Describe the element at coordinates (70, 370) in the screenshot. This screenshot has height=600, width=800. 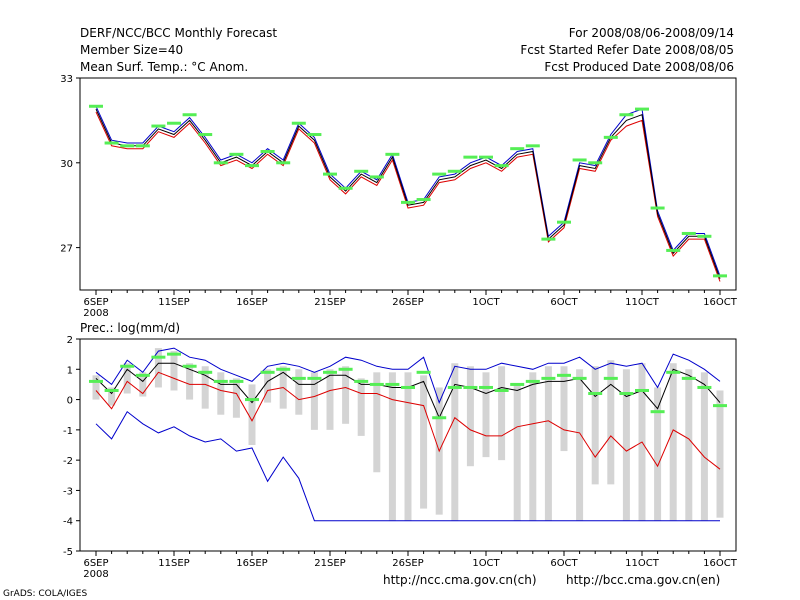
I see `prec-ytick-label: 1` at that location.